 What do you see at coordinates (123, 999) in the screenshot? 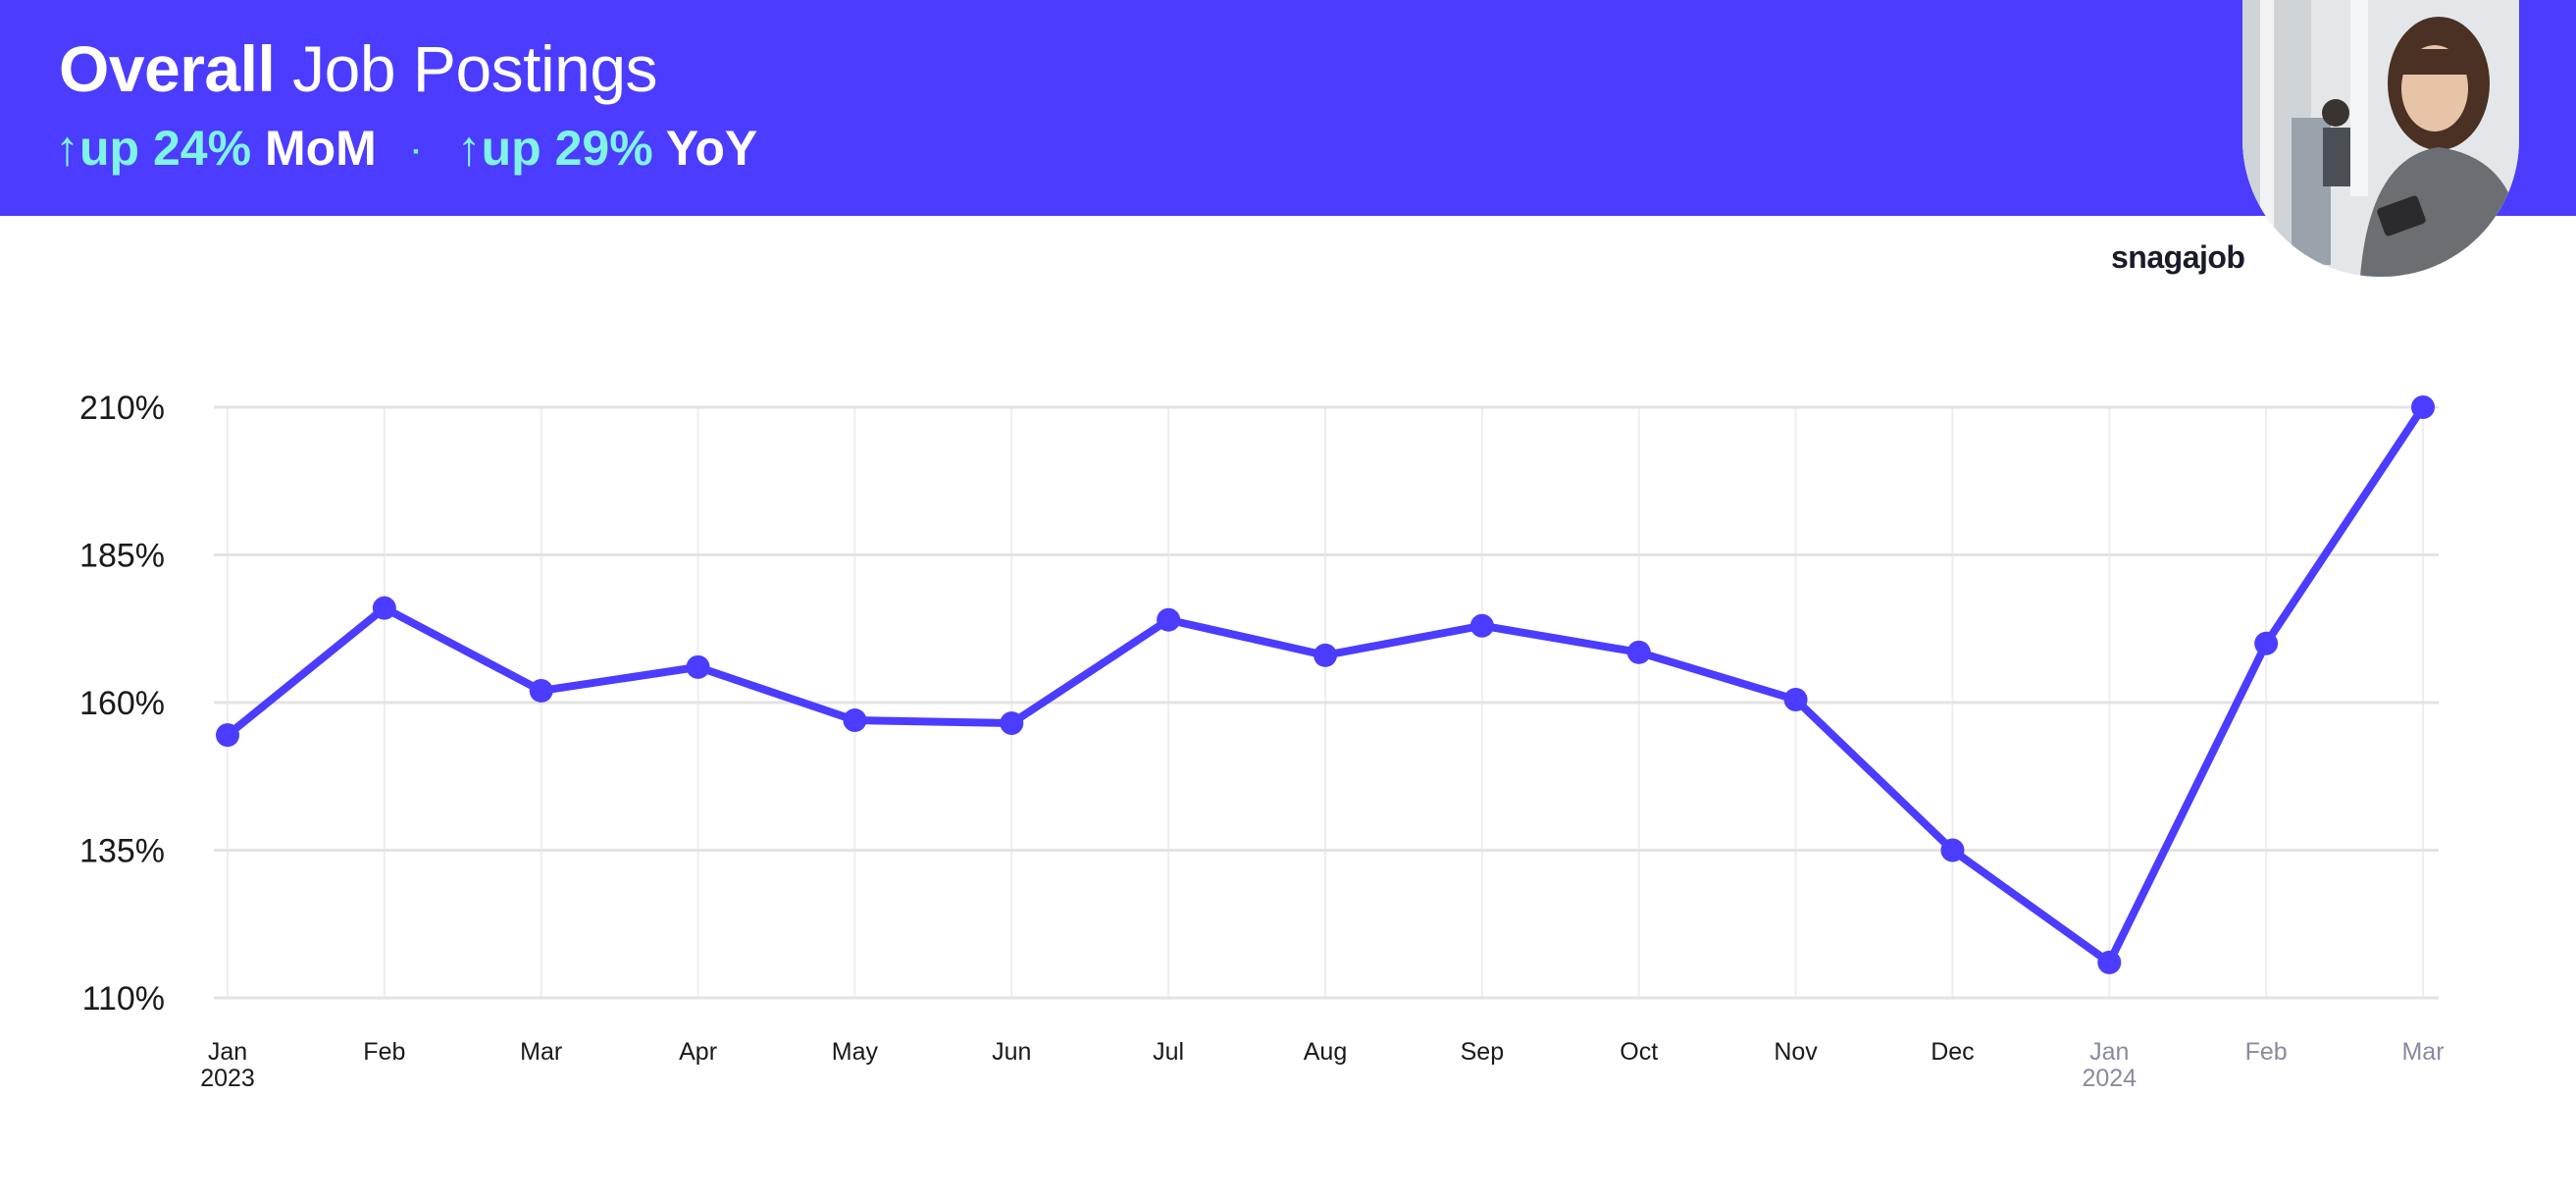
I see `y-tick-label: 110%` at bounding box center [123, 999].